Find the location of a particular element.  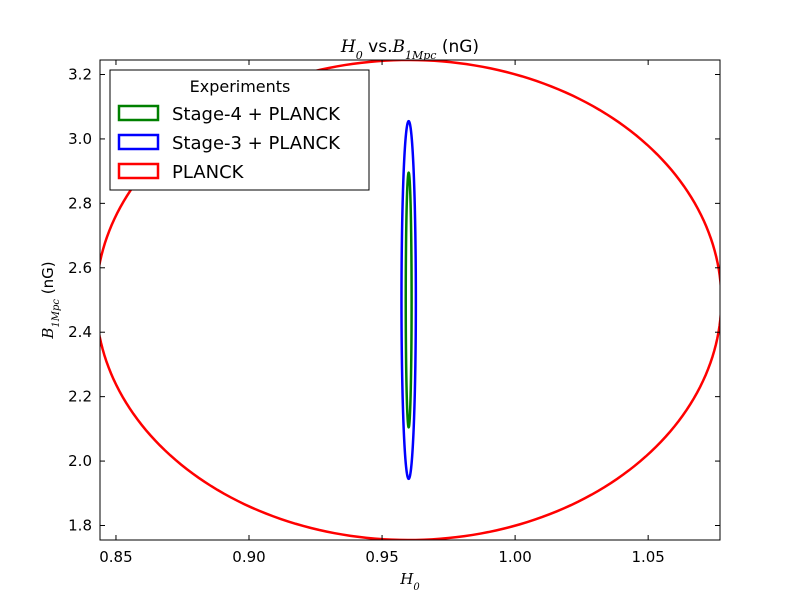

title-math-right: B is located at coordinates (398, 47).